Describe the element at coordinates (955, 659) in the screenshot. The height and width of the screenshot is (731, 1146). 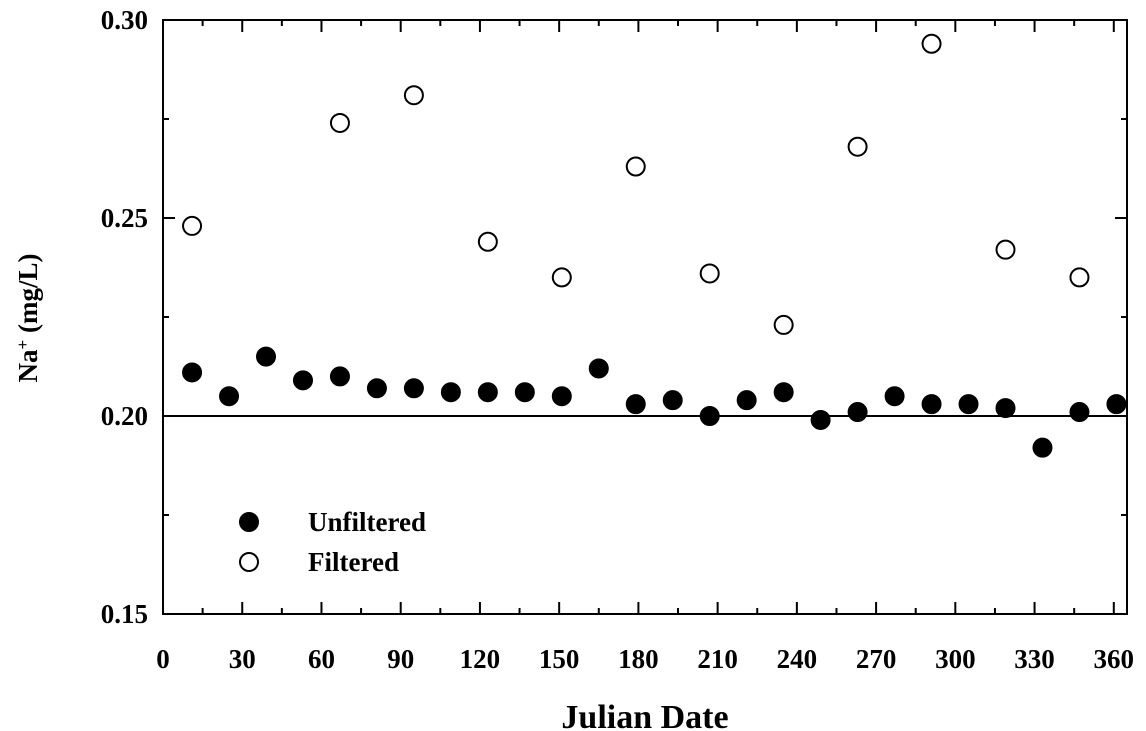
I see `x-tick-label: 300` at that location.